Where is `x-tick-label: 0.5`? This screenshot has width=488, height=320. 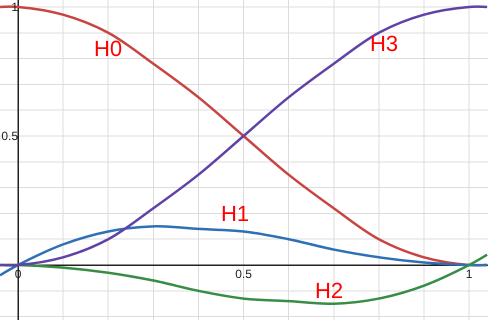 x-tick-label: 0.5 is located at coordinates (243, 274).